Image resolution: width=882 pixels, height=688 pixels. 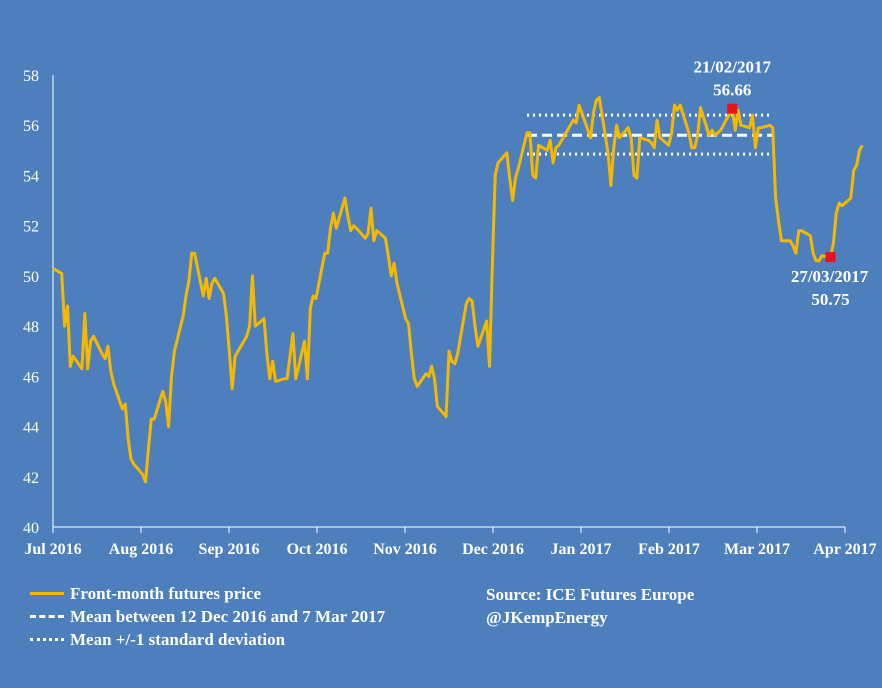 What do you see at coordinates (581, 549) in the screenshot?
I see `x-tick-label: Jan 2017` at bounding box center [581, 549].